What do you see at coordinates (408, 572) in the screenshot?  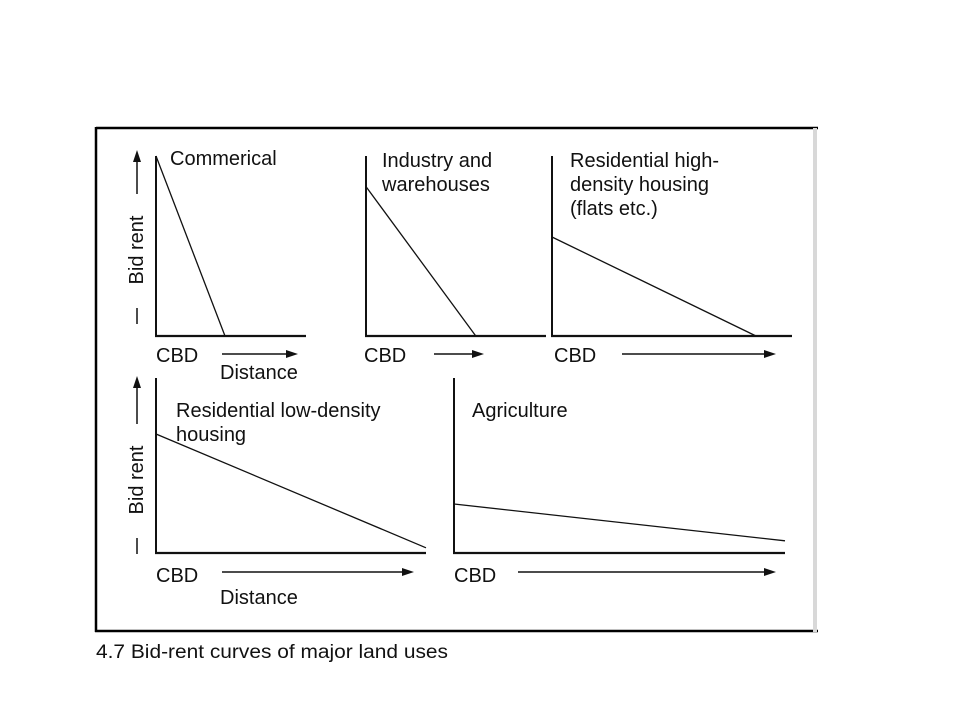 I see `distance-arrow-4-head` at bounding box center [408, 572].